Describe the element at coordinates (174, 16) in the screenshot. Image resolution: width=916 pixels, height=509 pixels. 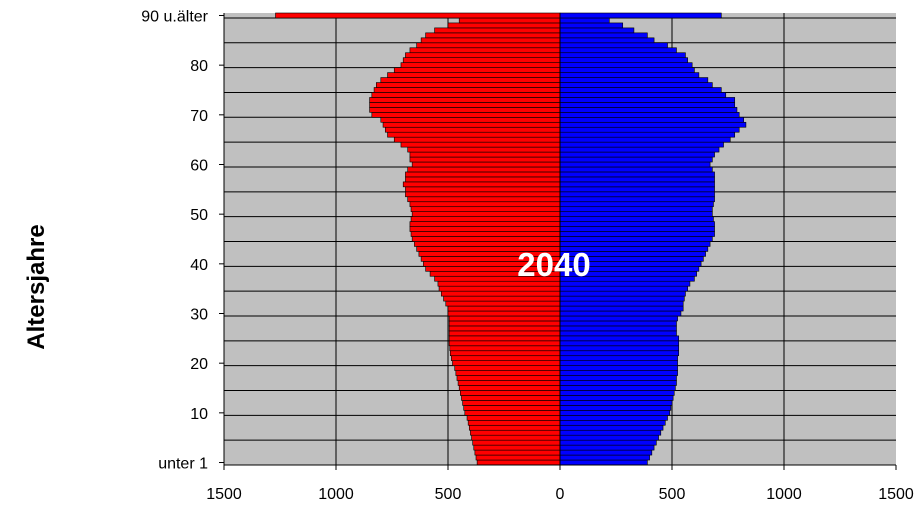
I see `y-tick-label: 90 u.älter` at that location.